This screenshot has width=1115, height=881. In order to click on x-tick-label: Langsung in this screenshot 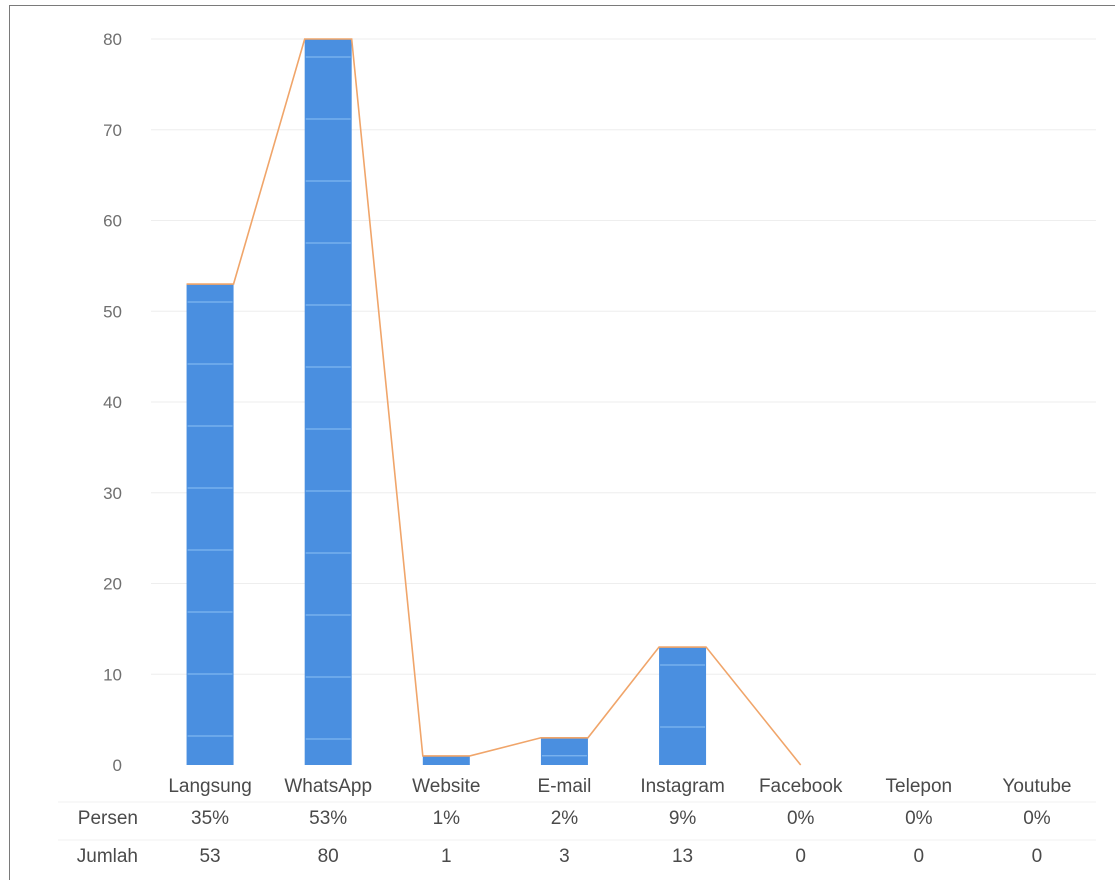, I will do `click(209, 786)`.